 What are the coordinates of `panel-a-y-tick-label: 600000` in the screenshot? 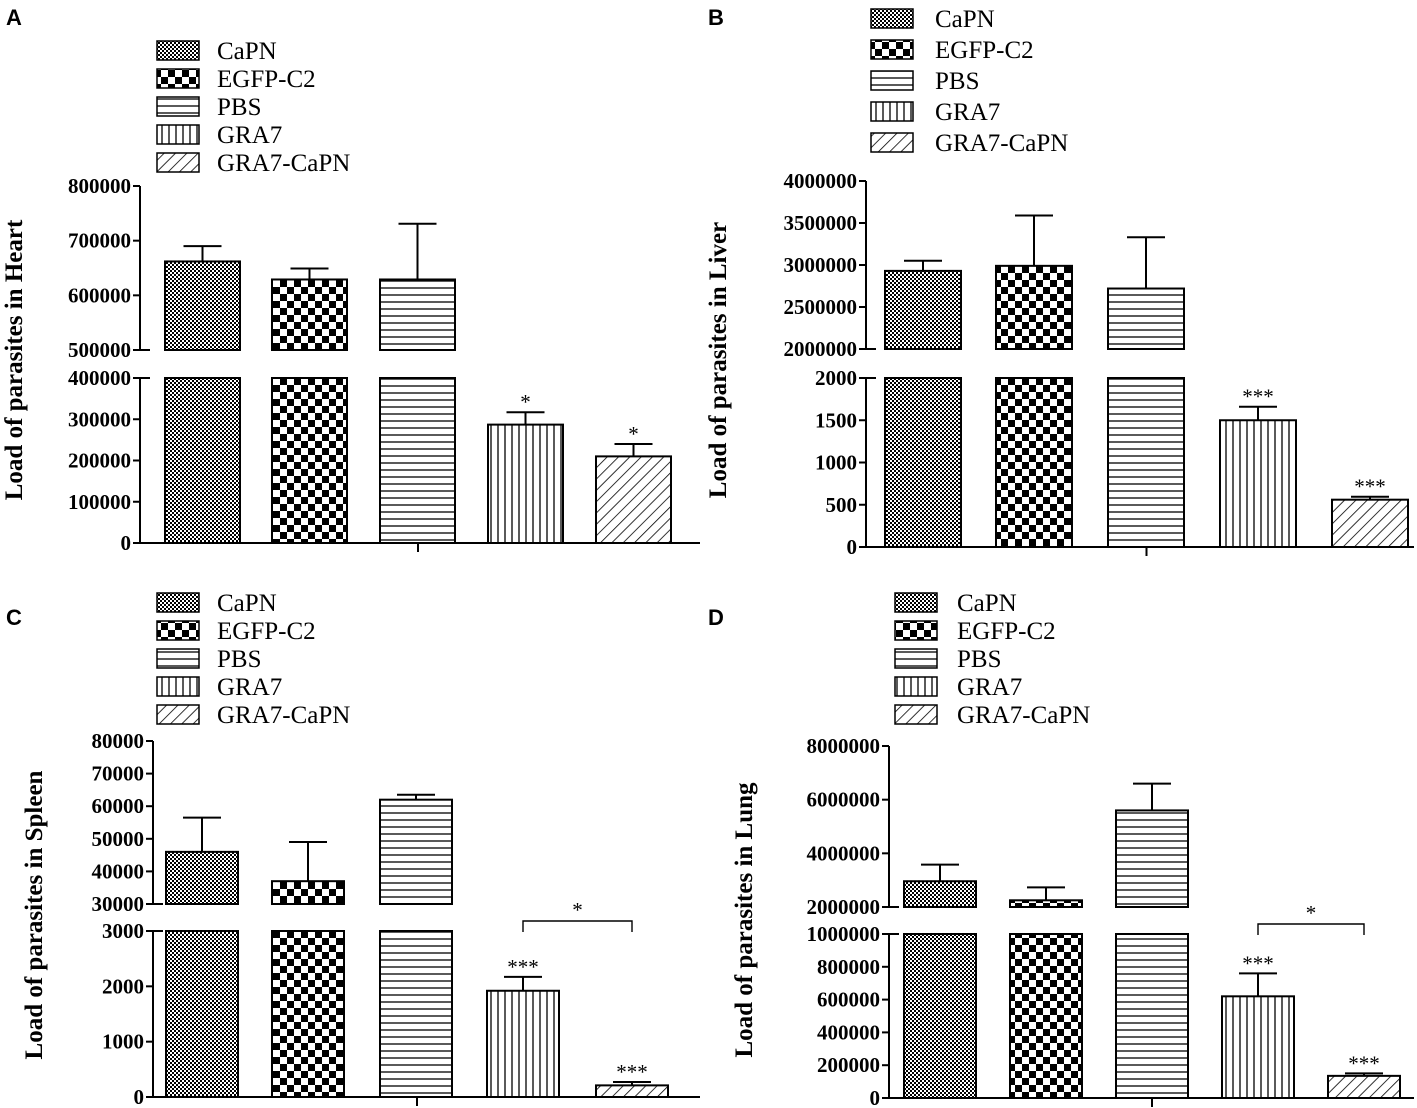 It's located at (99, 295).